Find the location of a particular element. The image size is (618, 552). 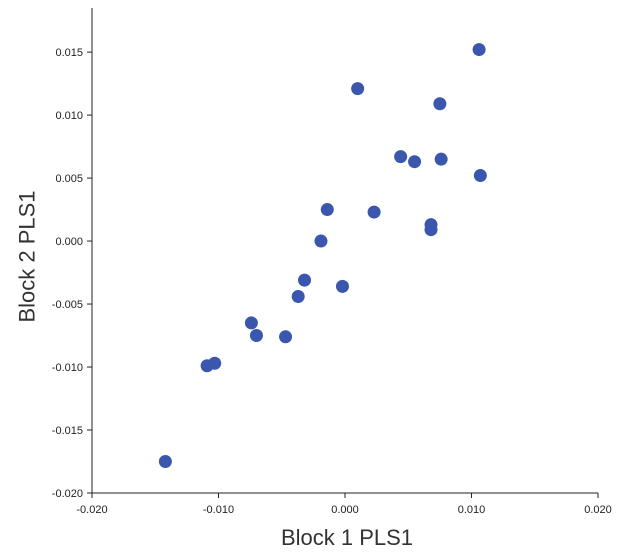

x-tick-label: 0.000 is located at coordinates (345, 510).